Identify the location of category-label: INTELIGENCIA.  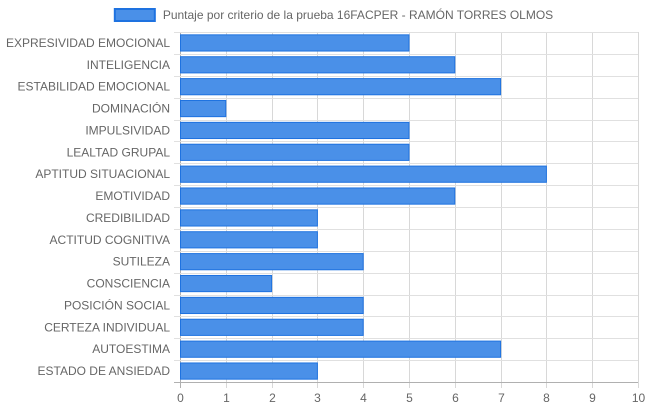
(128, 65).